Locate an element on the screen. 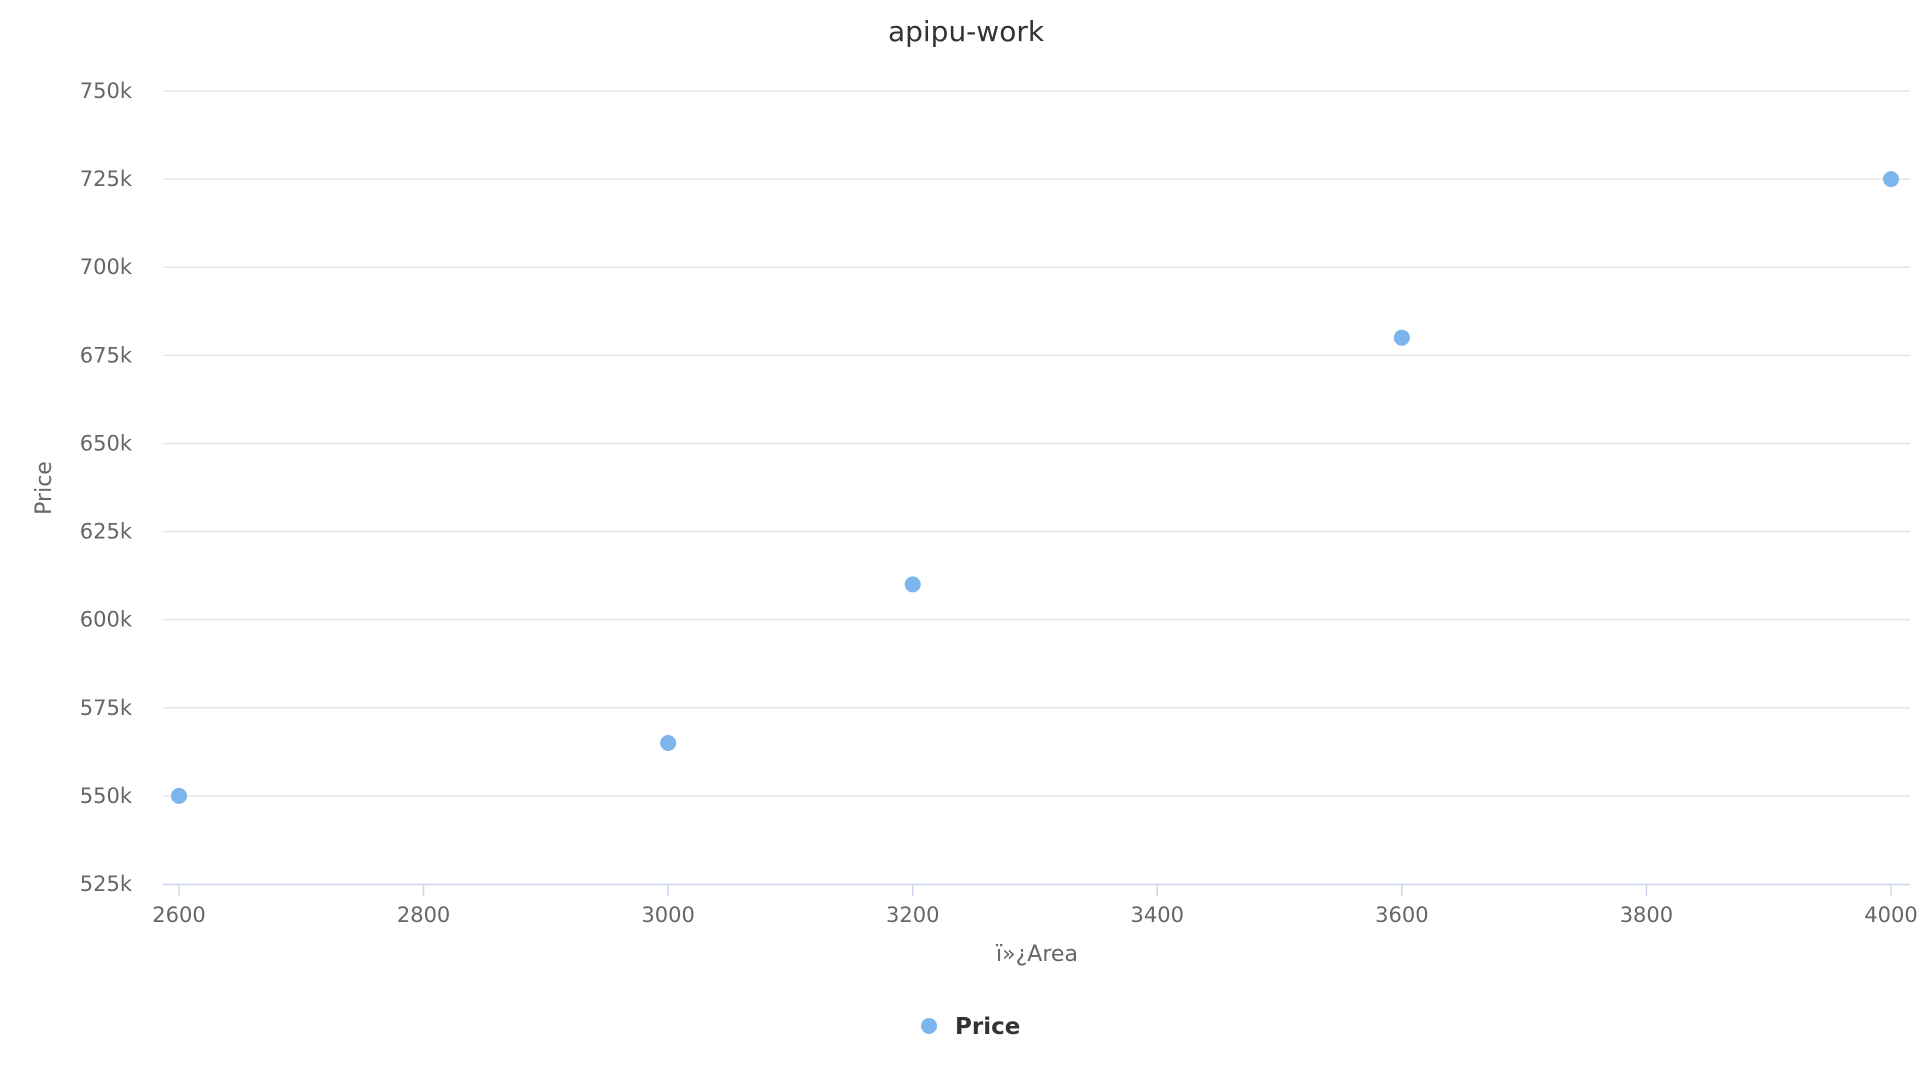  x-tick-label: 3200 is located at coordinates (912, 915).